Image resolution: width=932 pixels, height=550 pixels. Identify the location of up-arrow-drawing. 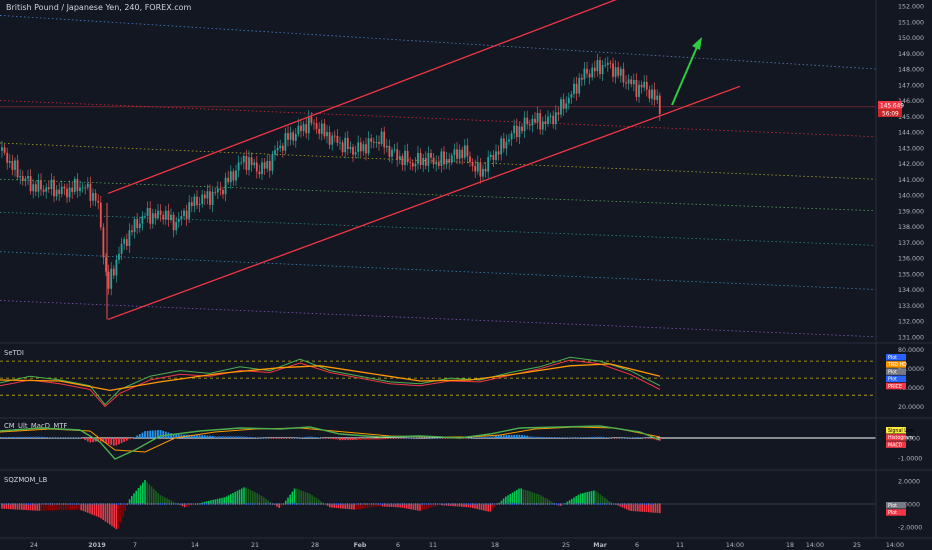
(686, 71).